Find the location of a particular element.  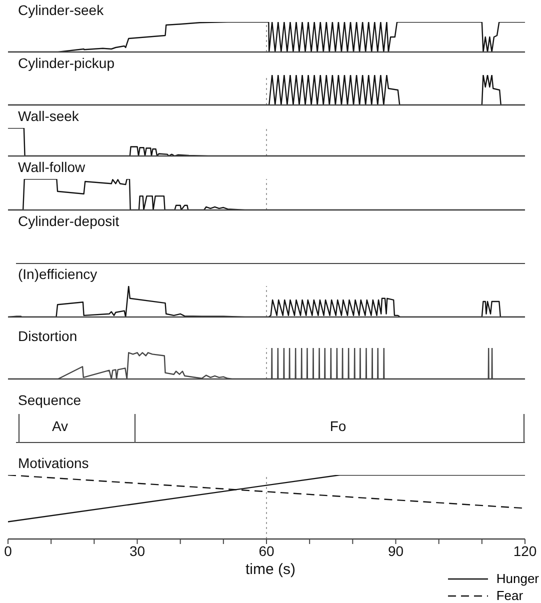

x-tick-label: 30 is located at coordinates (137, 550).